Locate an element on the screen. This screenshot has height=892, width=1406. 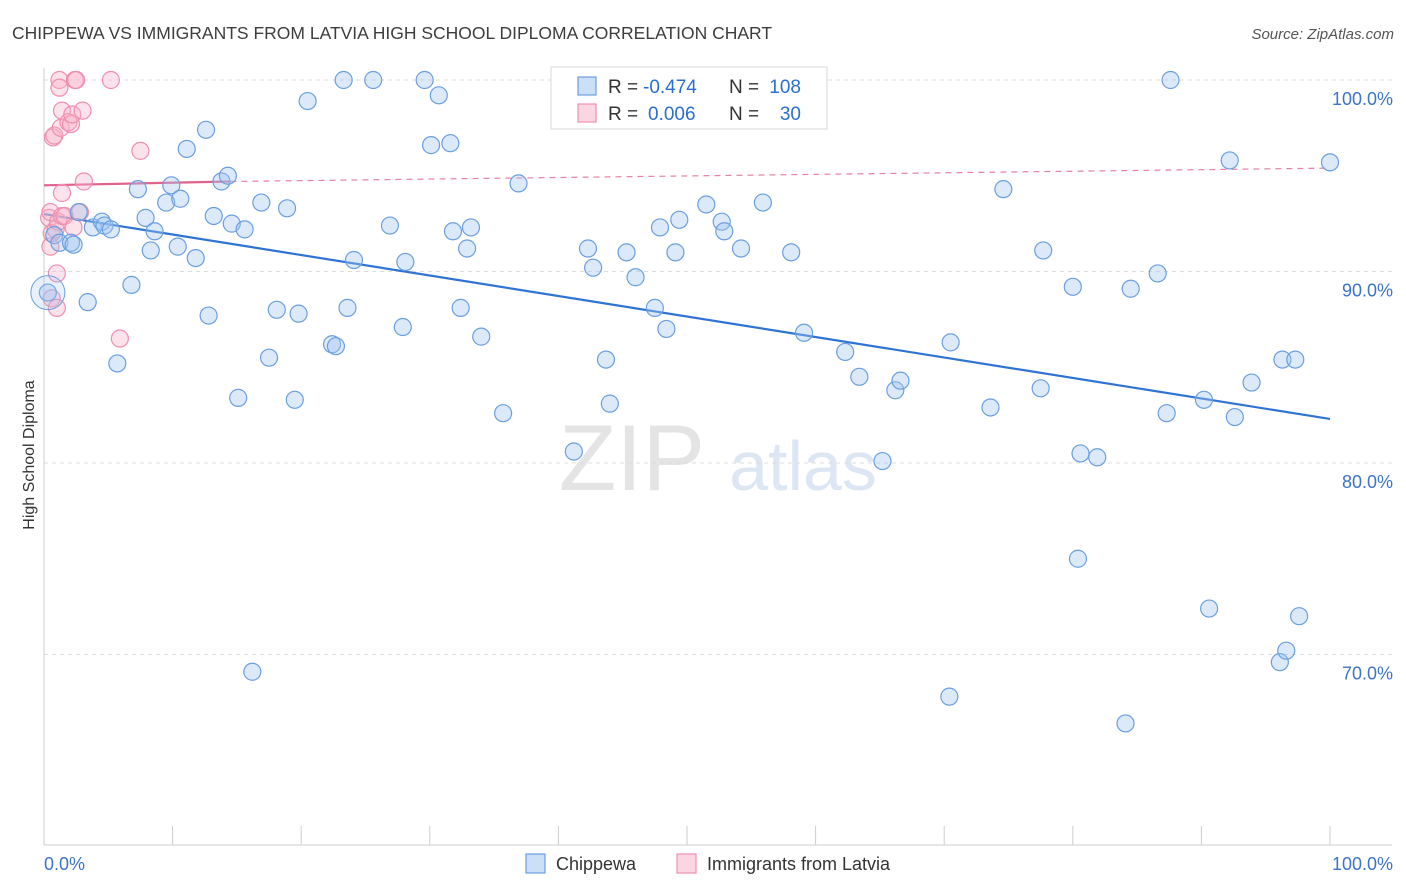
stats-legend-n-label-chippewa: N = is located at coordinates (744, 87).